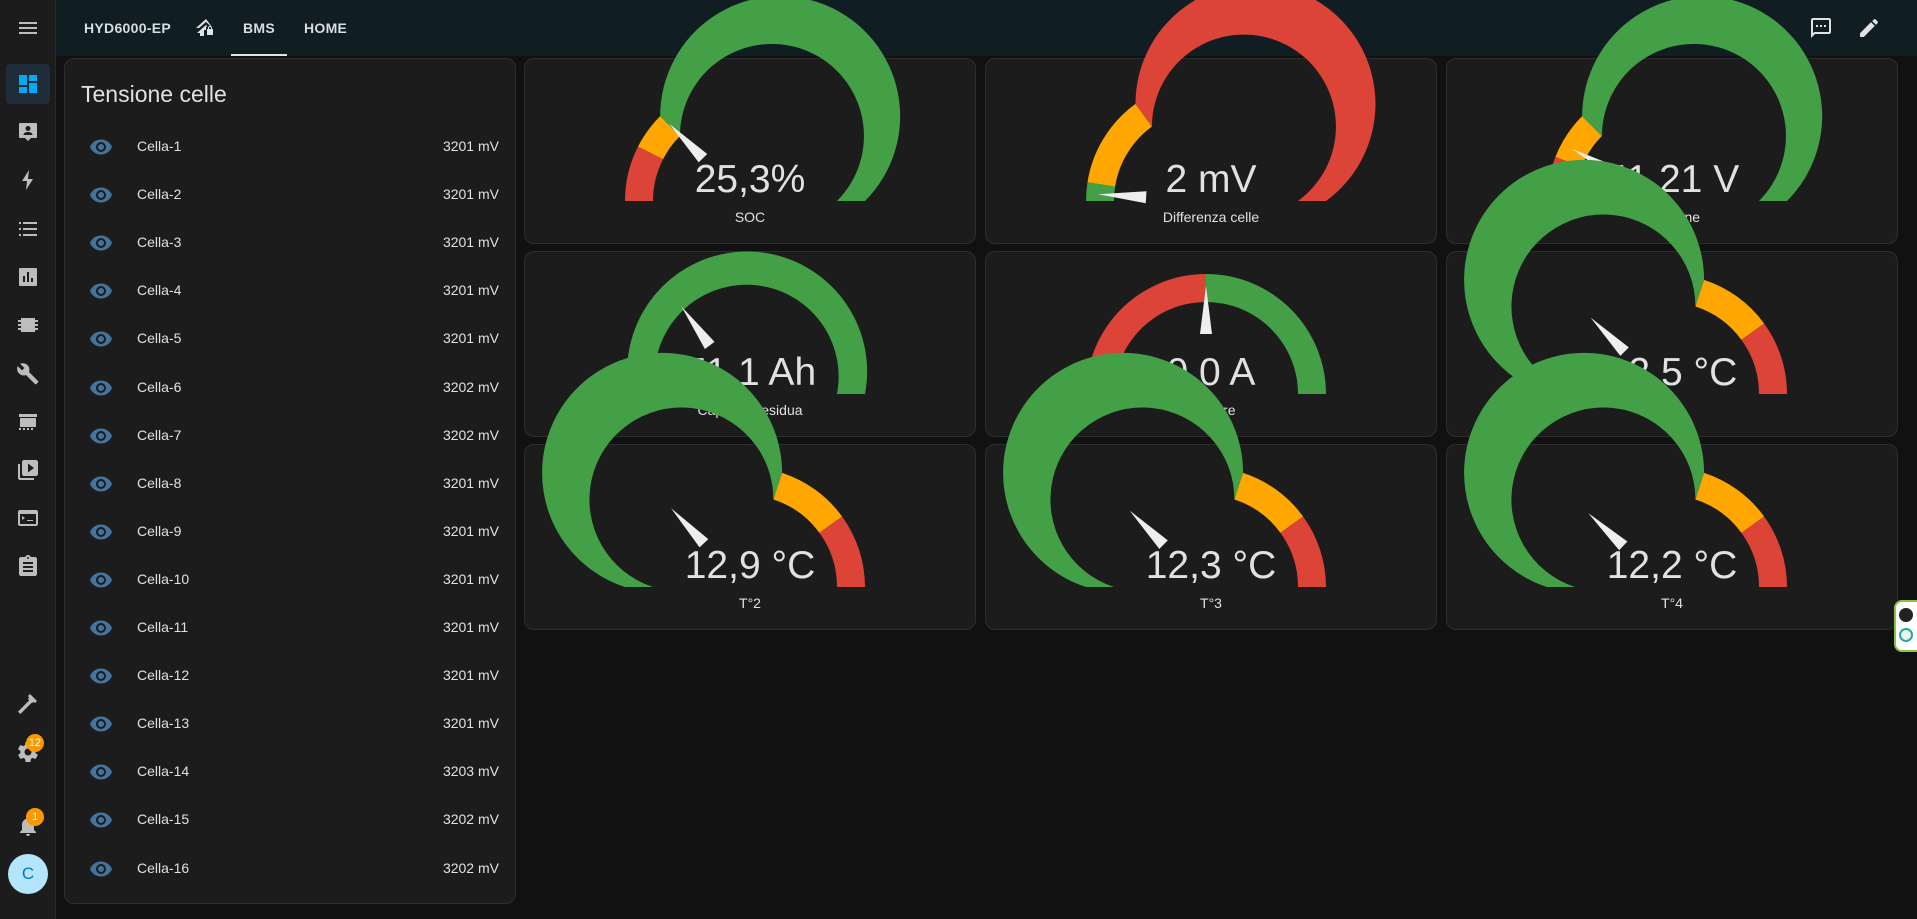 This screenshot has width=1917, height=919. Describe the element at coordinates (290, 869) in the screenshot. I see `cell-row: Cella-16 3202 mV` at that location.